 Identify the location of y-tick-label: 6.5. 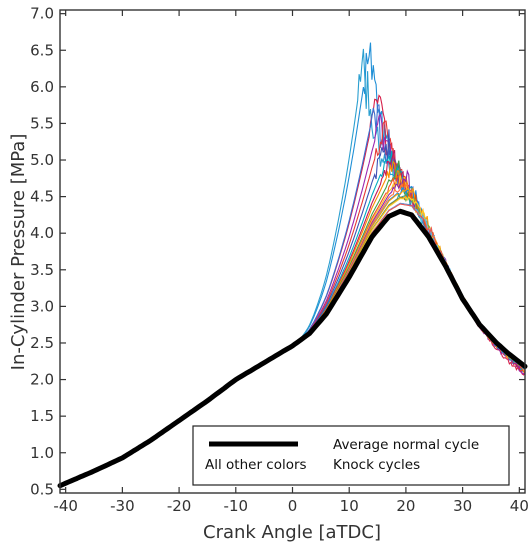
(42, 50).